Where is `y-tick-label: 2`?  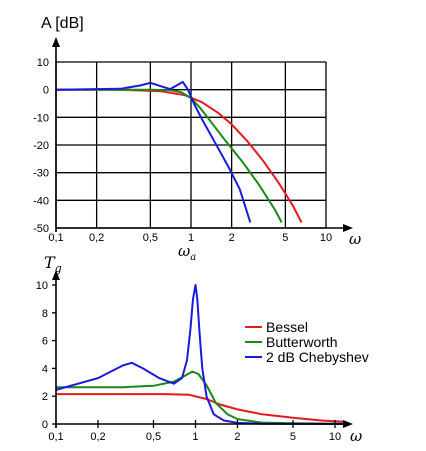
y-tick-label: 2 is located at coordinates (45, 397).